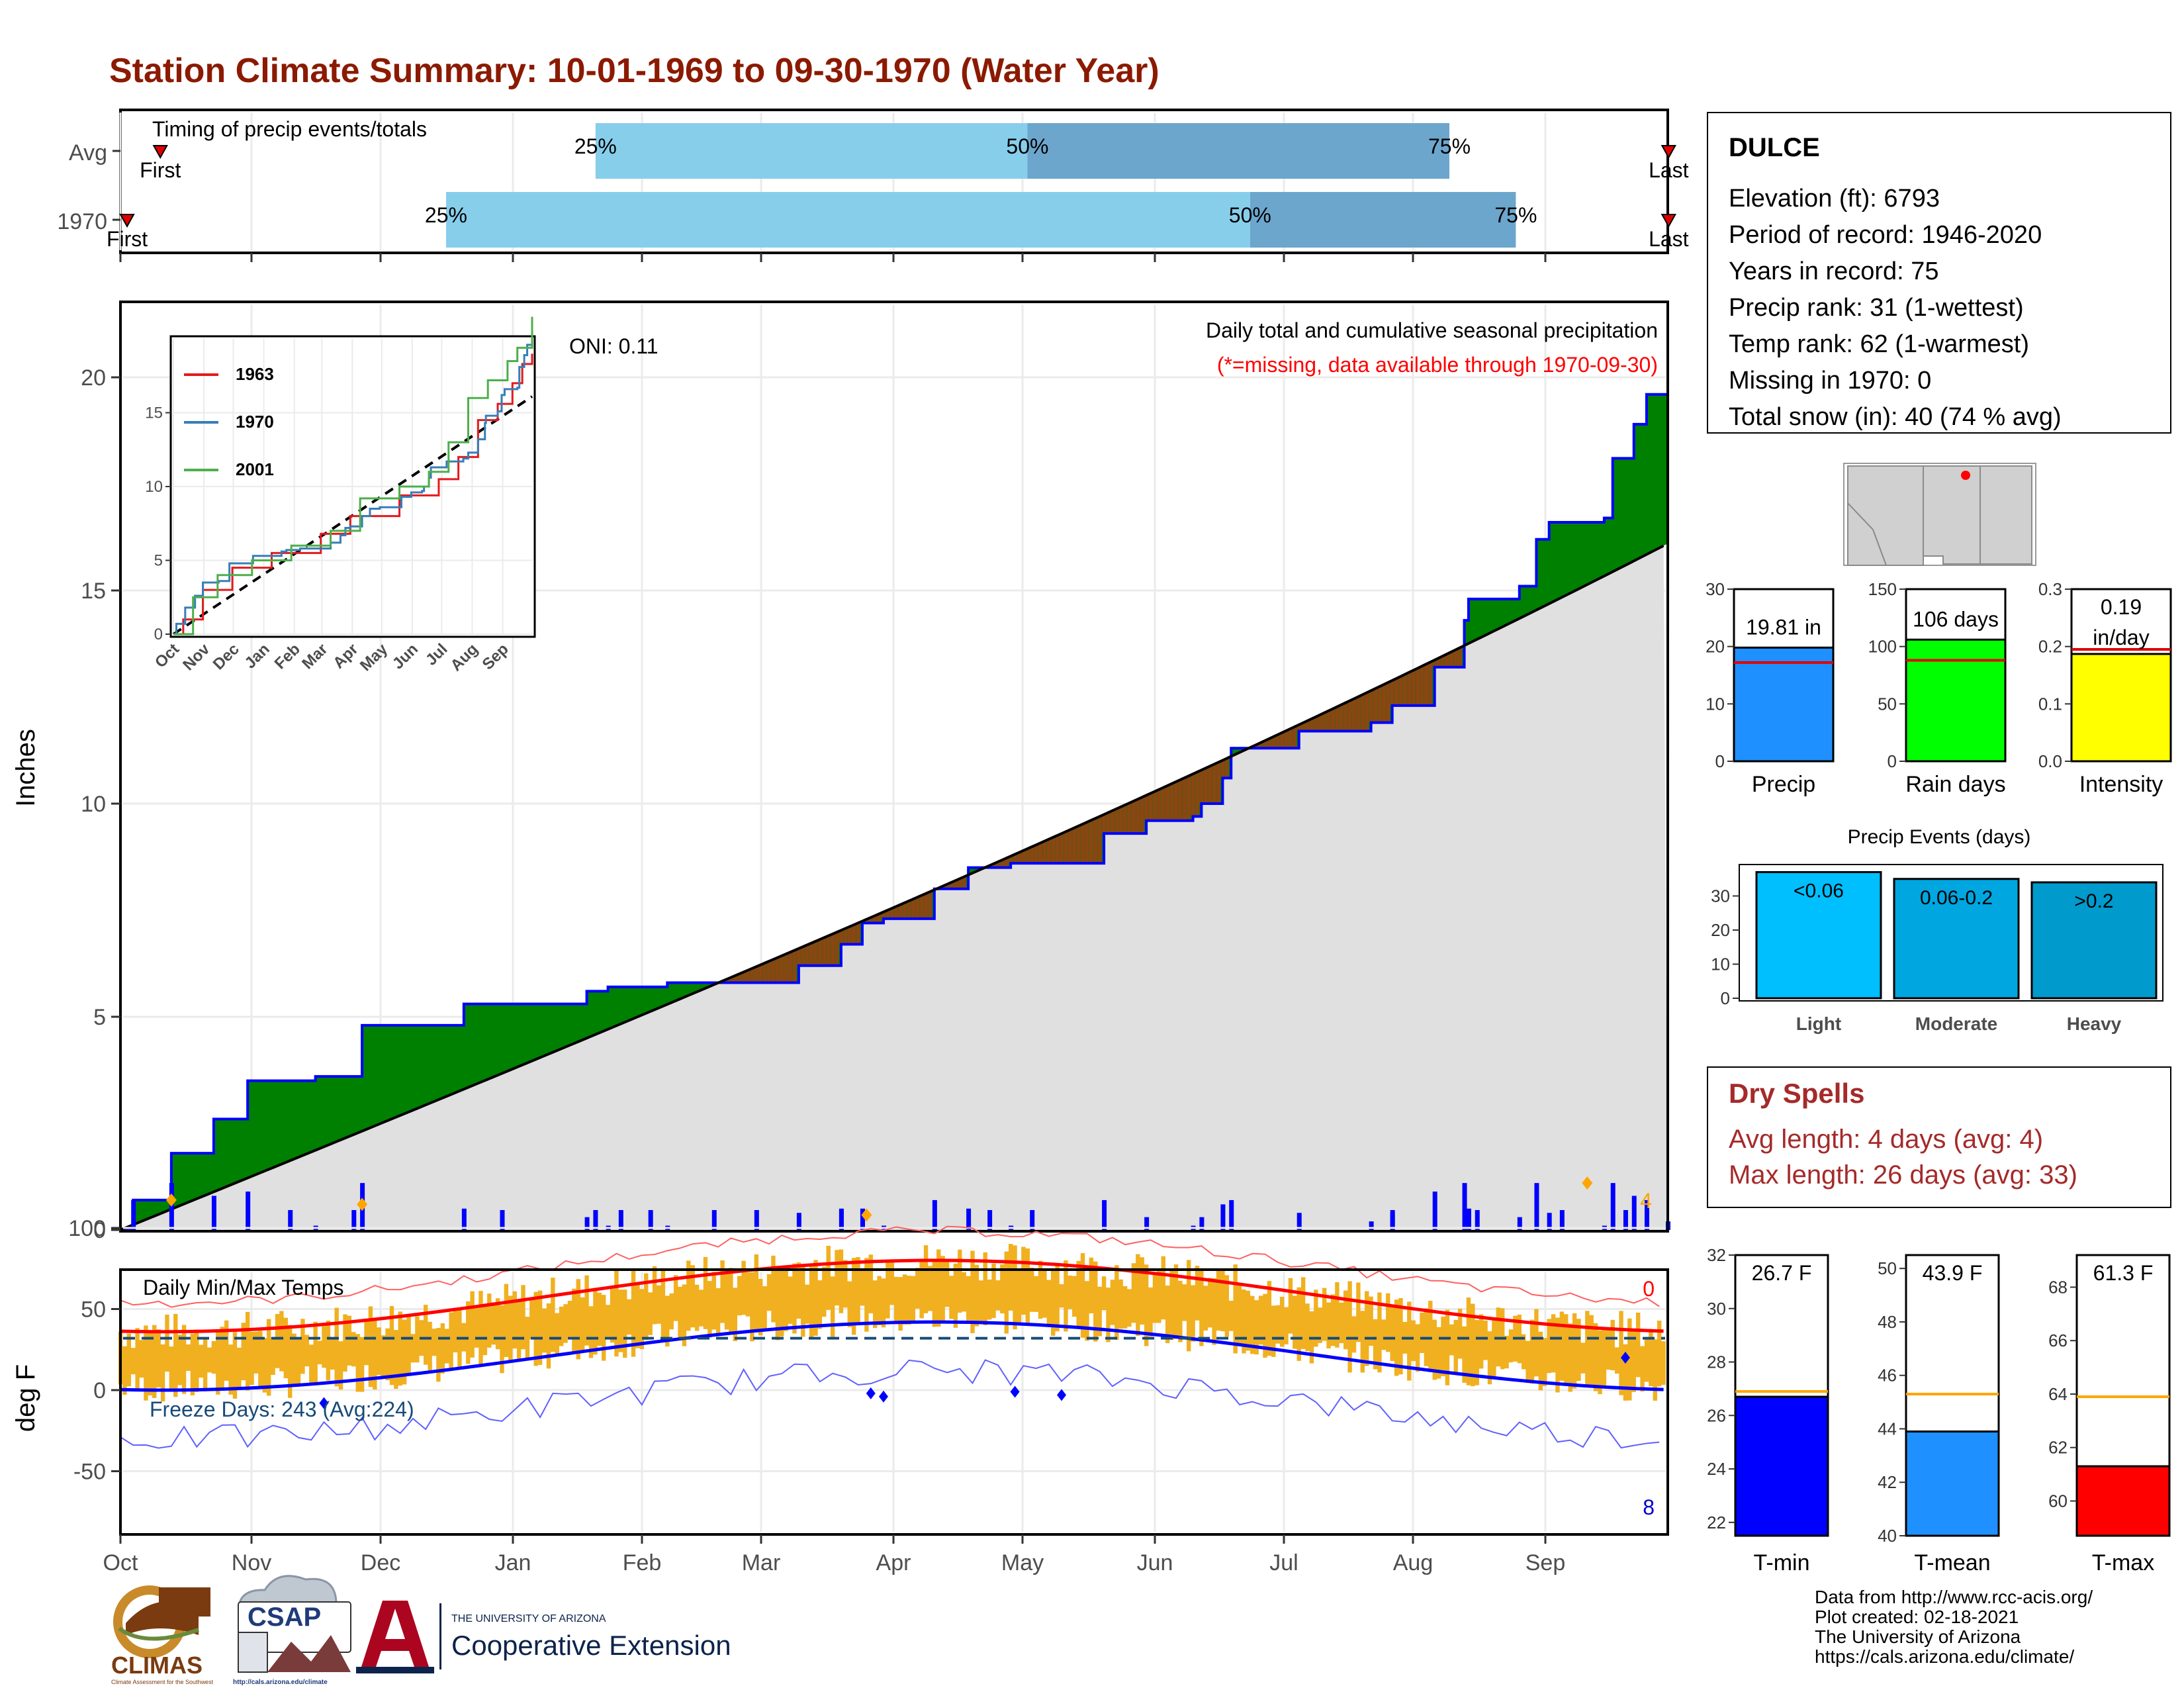 This screenshot has height=1688, width=2184. What do you see at coordinates (100, 1230) in the screenshot?
I see `precip-y-tick-label: 0` at bounding box center [100, 1230].